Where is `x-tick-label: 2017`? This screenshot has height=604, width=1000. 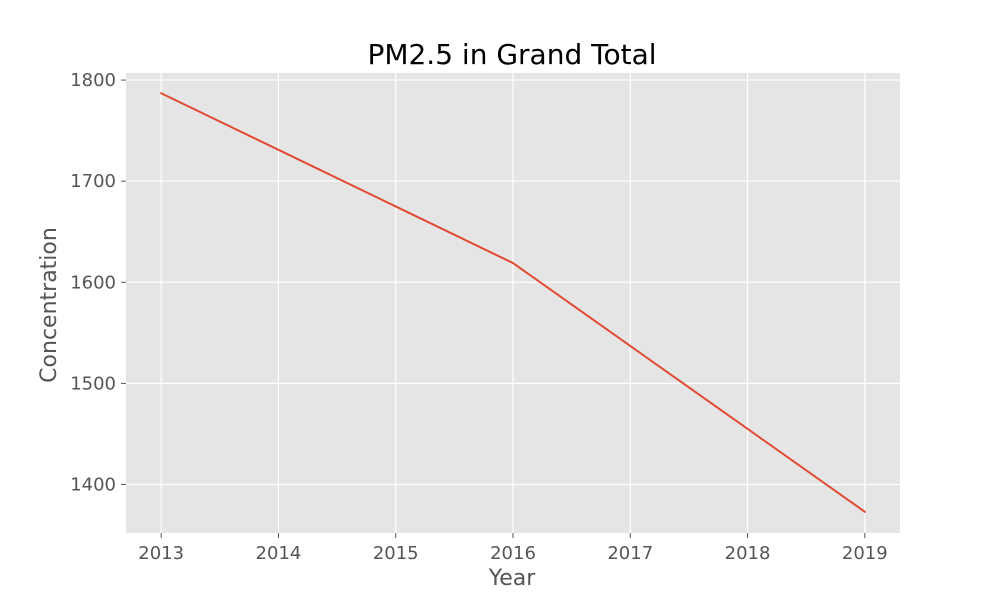
x-tick-label: 2017 is located at coordinates (630, 553).